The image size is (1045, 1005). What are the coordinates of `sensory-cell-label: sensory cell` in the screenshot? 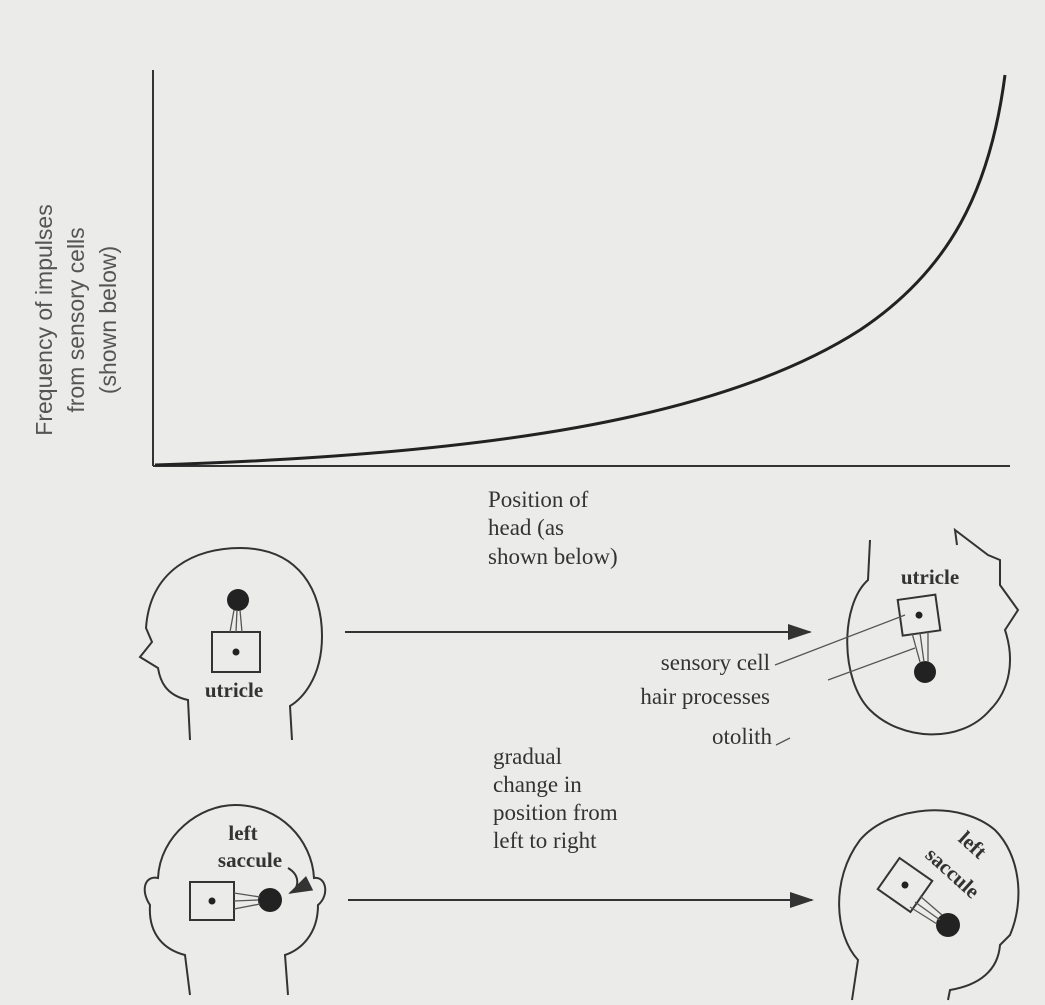 It's located at (715, 662).